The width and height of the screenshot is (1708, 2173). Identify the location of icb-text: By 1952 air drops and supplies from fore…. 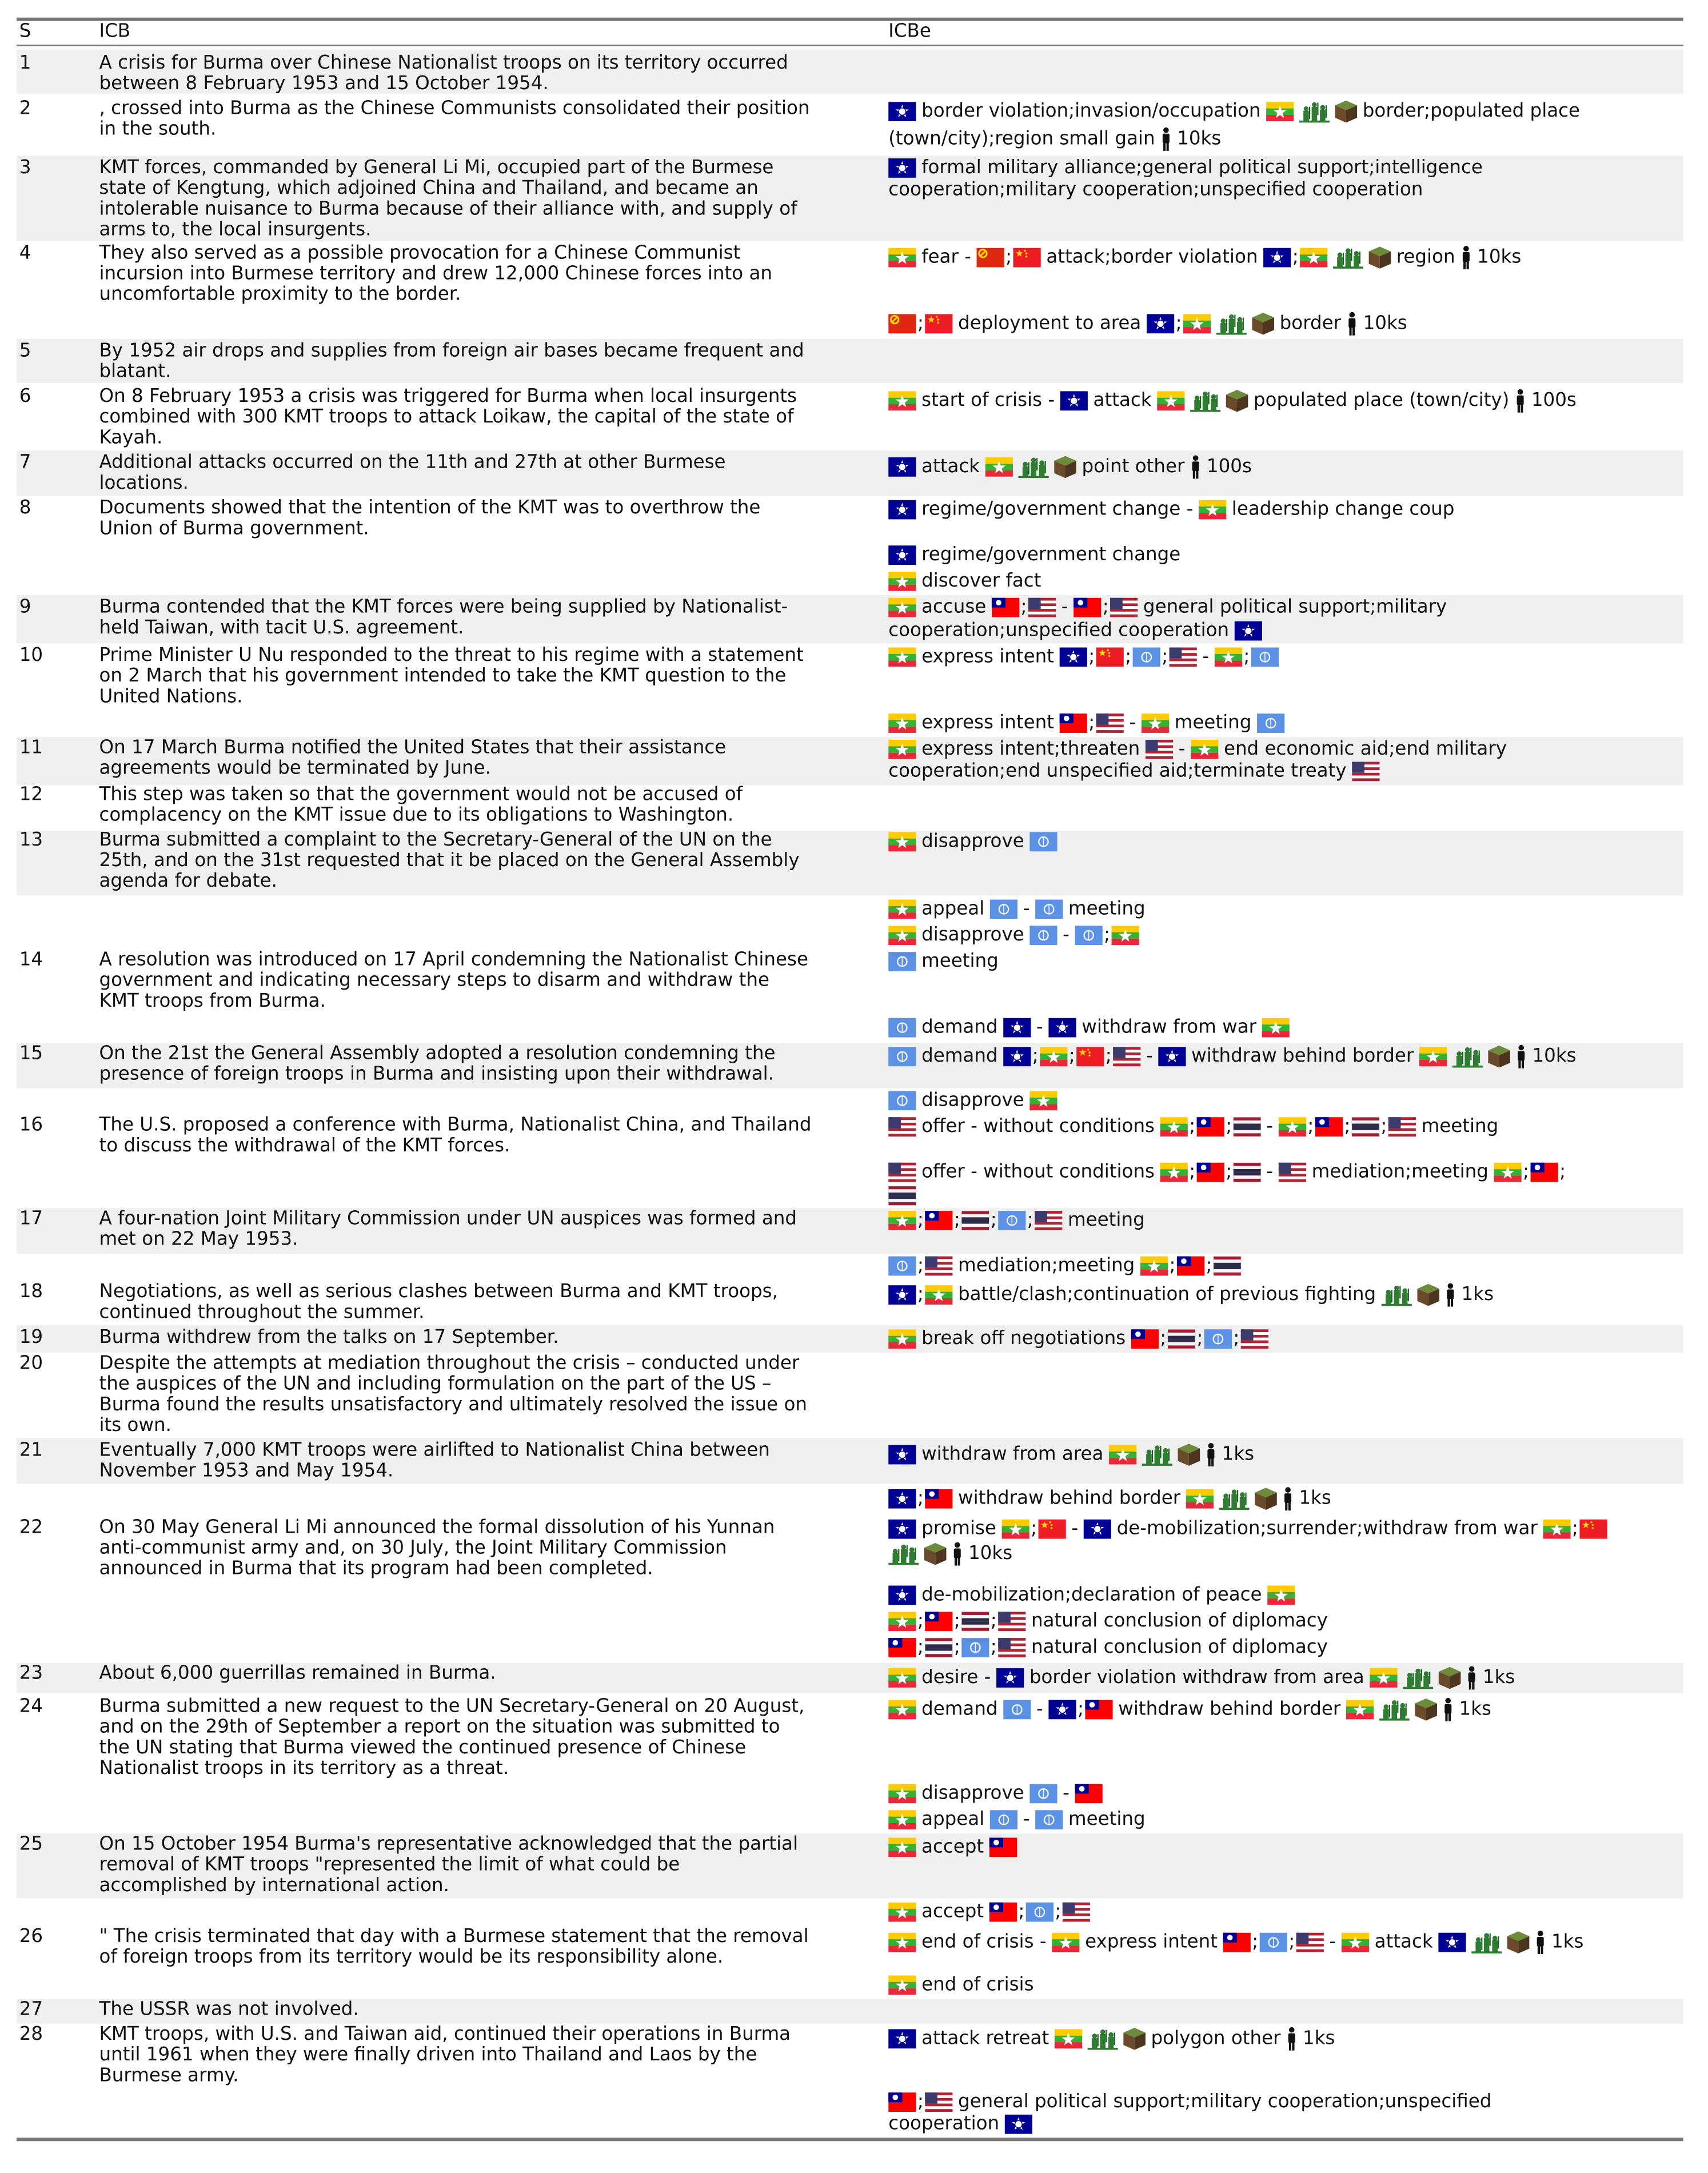
(451, 350).